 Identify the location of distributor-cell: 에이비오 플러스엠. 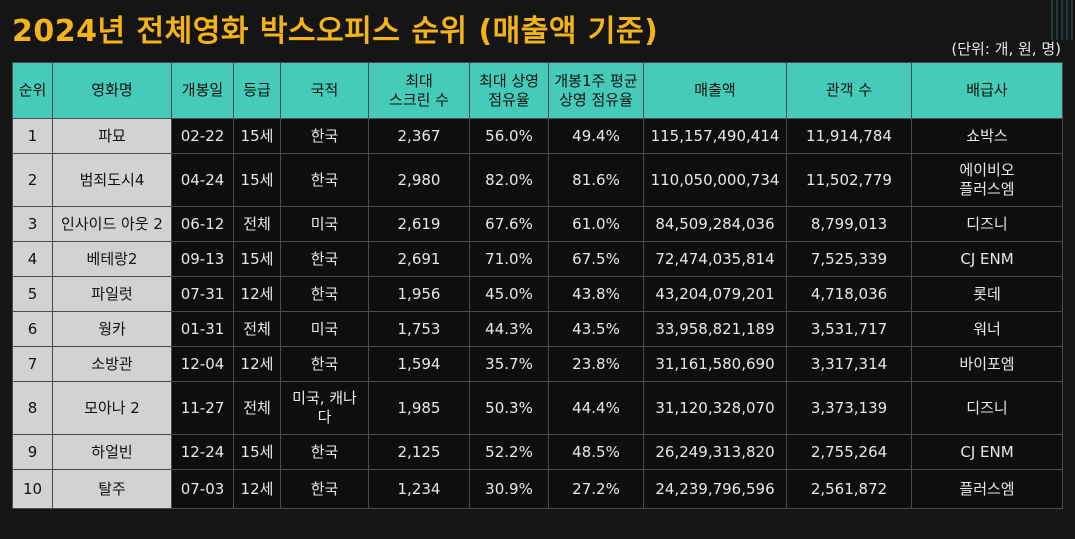
(987, 180).